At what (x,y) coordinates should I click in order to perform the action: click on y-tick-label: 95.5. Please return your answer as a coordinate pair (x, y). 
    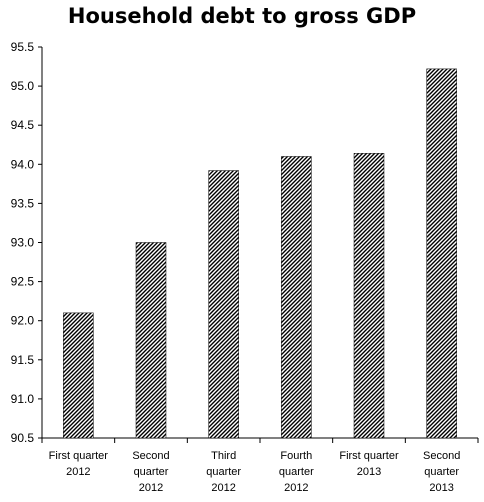
    Looking at the image, I should click on (23, 47).